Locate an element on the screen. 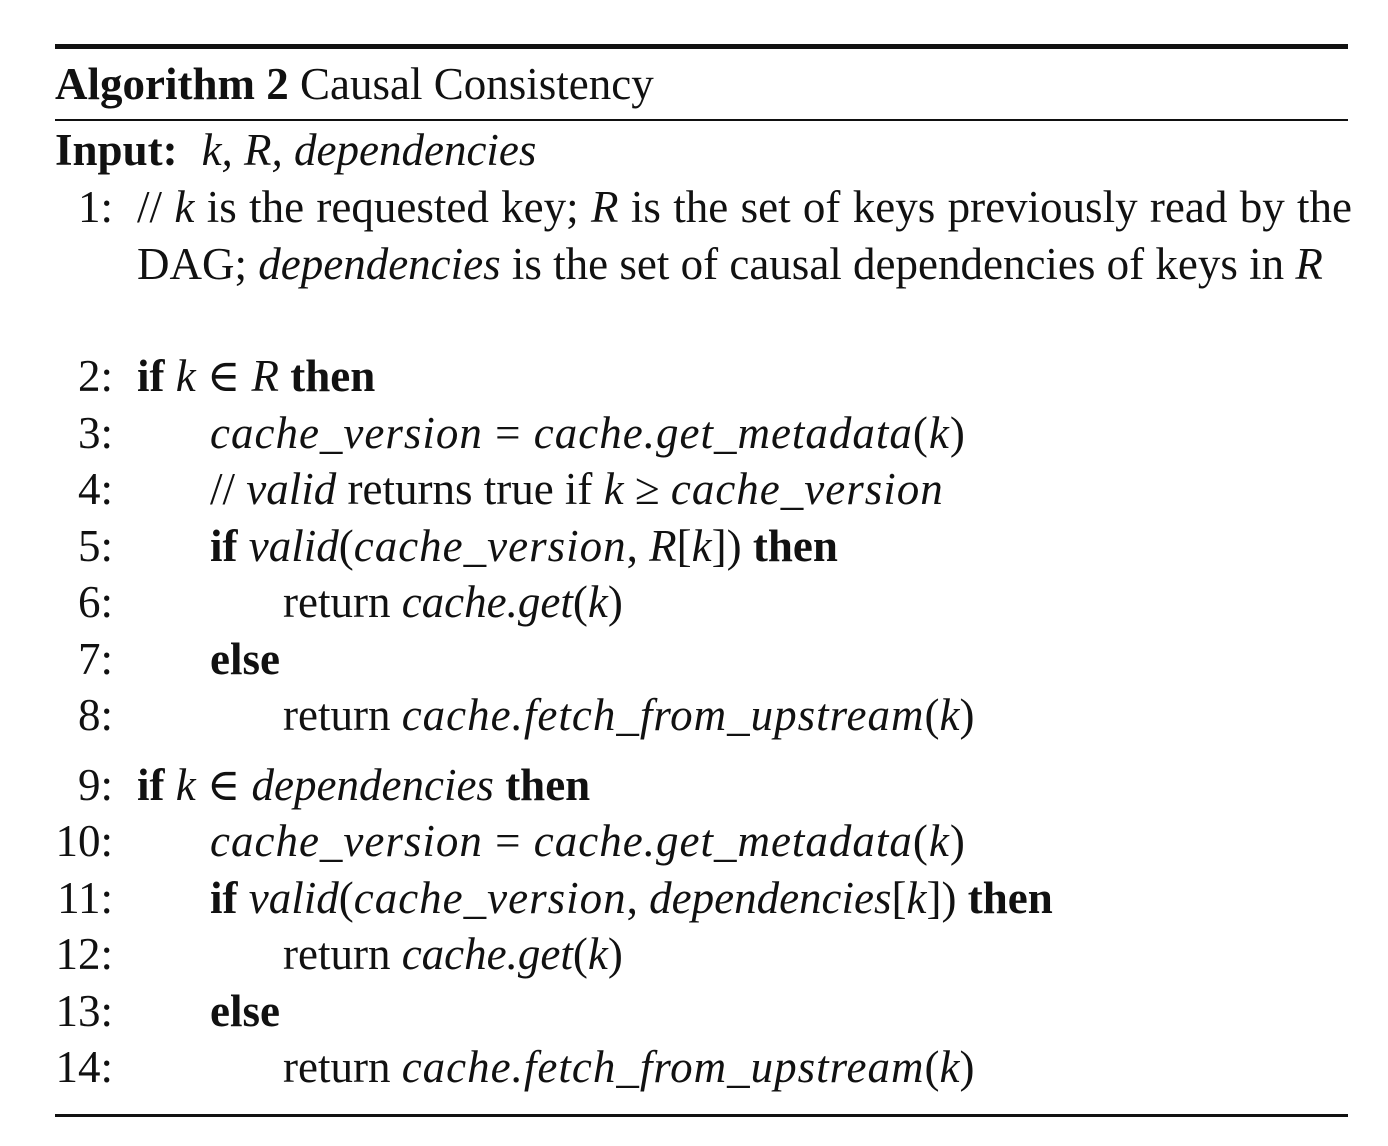 Image resolution: width=1388 pixels, height=1146 pixels. line-number: 4: is located at coordinates (95, 489).